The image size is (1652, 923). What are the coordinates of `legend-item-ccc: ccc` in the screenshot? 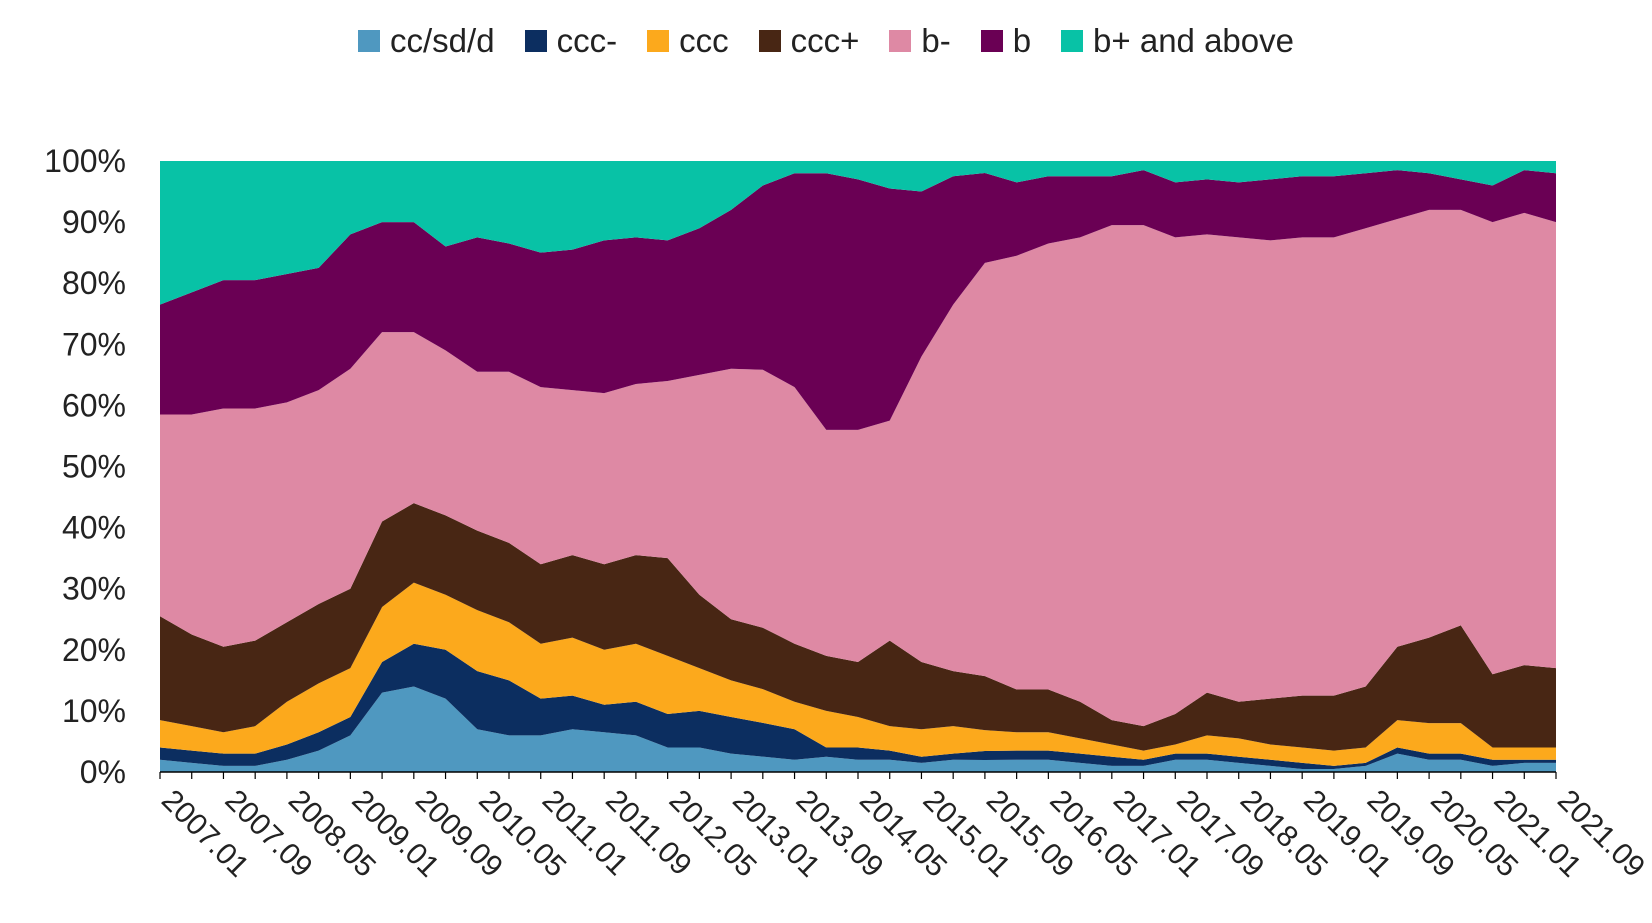 It's located at (688, 41).